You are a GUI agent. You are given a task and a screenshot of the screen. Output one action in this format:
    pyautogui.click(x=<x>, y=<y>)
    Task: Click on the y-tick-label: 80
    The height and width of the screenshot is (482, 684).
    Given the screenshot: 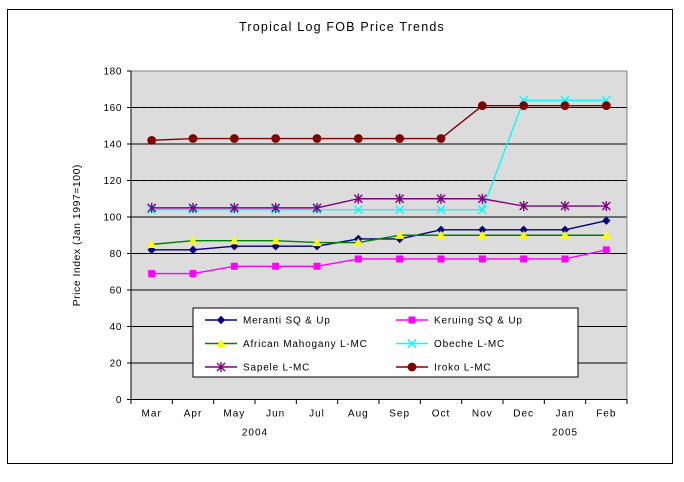 What is the action you would take?
    pyautogui.click(x=116, y=254)
    